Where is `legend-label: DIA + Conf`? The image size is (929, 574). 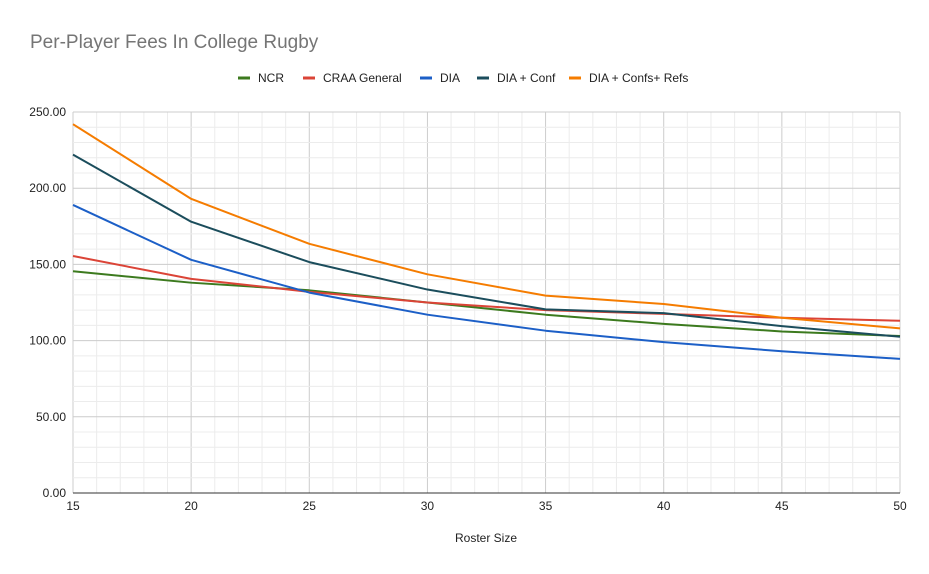 legend-label: DIA + Conf is located at coordinates (526, 78).